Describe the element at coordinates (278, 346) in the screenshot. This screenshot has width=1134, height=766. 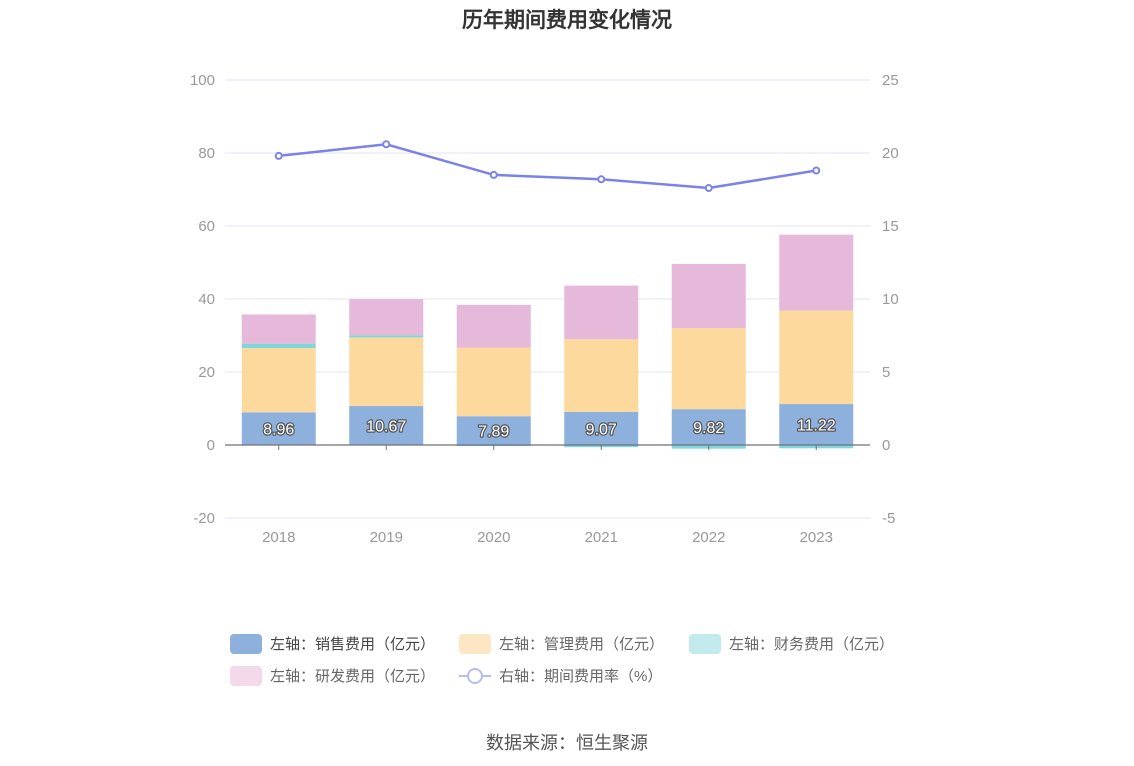
I see `bar-segment-2-2018` at that location.